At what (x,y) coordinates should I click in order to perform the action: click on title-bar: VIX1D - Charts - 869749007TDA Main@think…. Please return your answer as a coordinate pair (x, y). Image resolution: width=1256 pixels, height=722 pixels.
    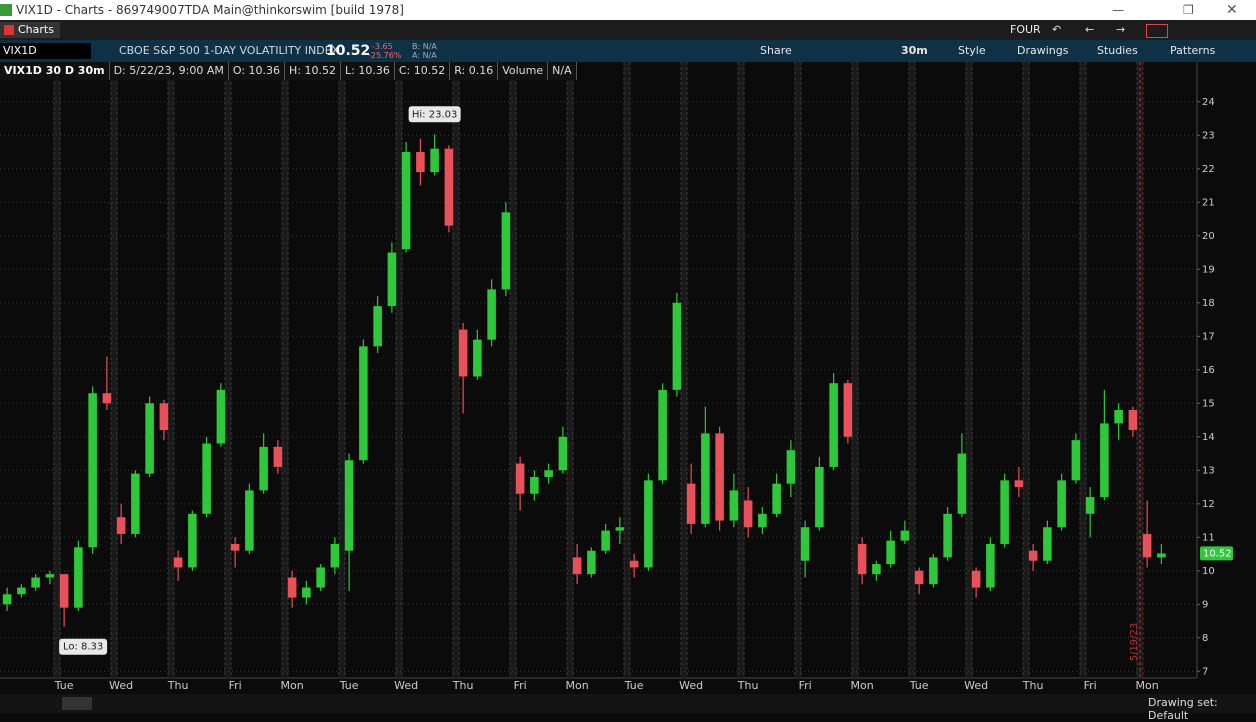
    Looking at the image, I should click on (628, 10).